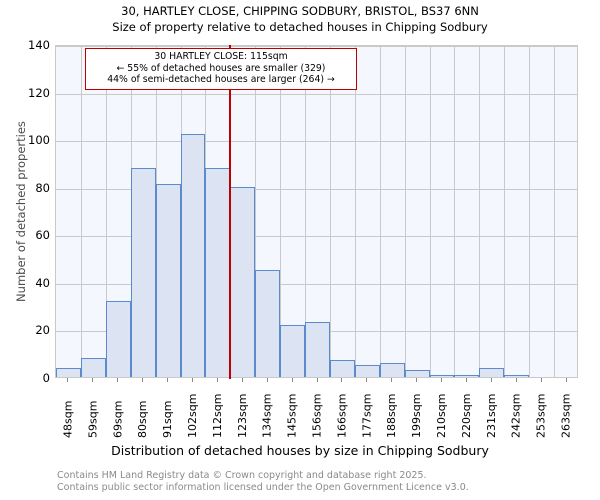  Describe the element at coordinates (68, 419) in the screenshot. I see `x-tick-label: 48sqm` at that location.